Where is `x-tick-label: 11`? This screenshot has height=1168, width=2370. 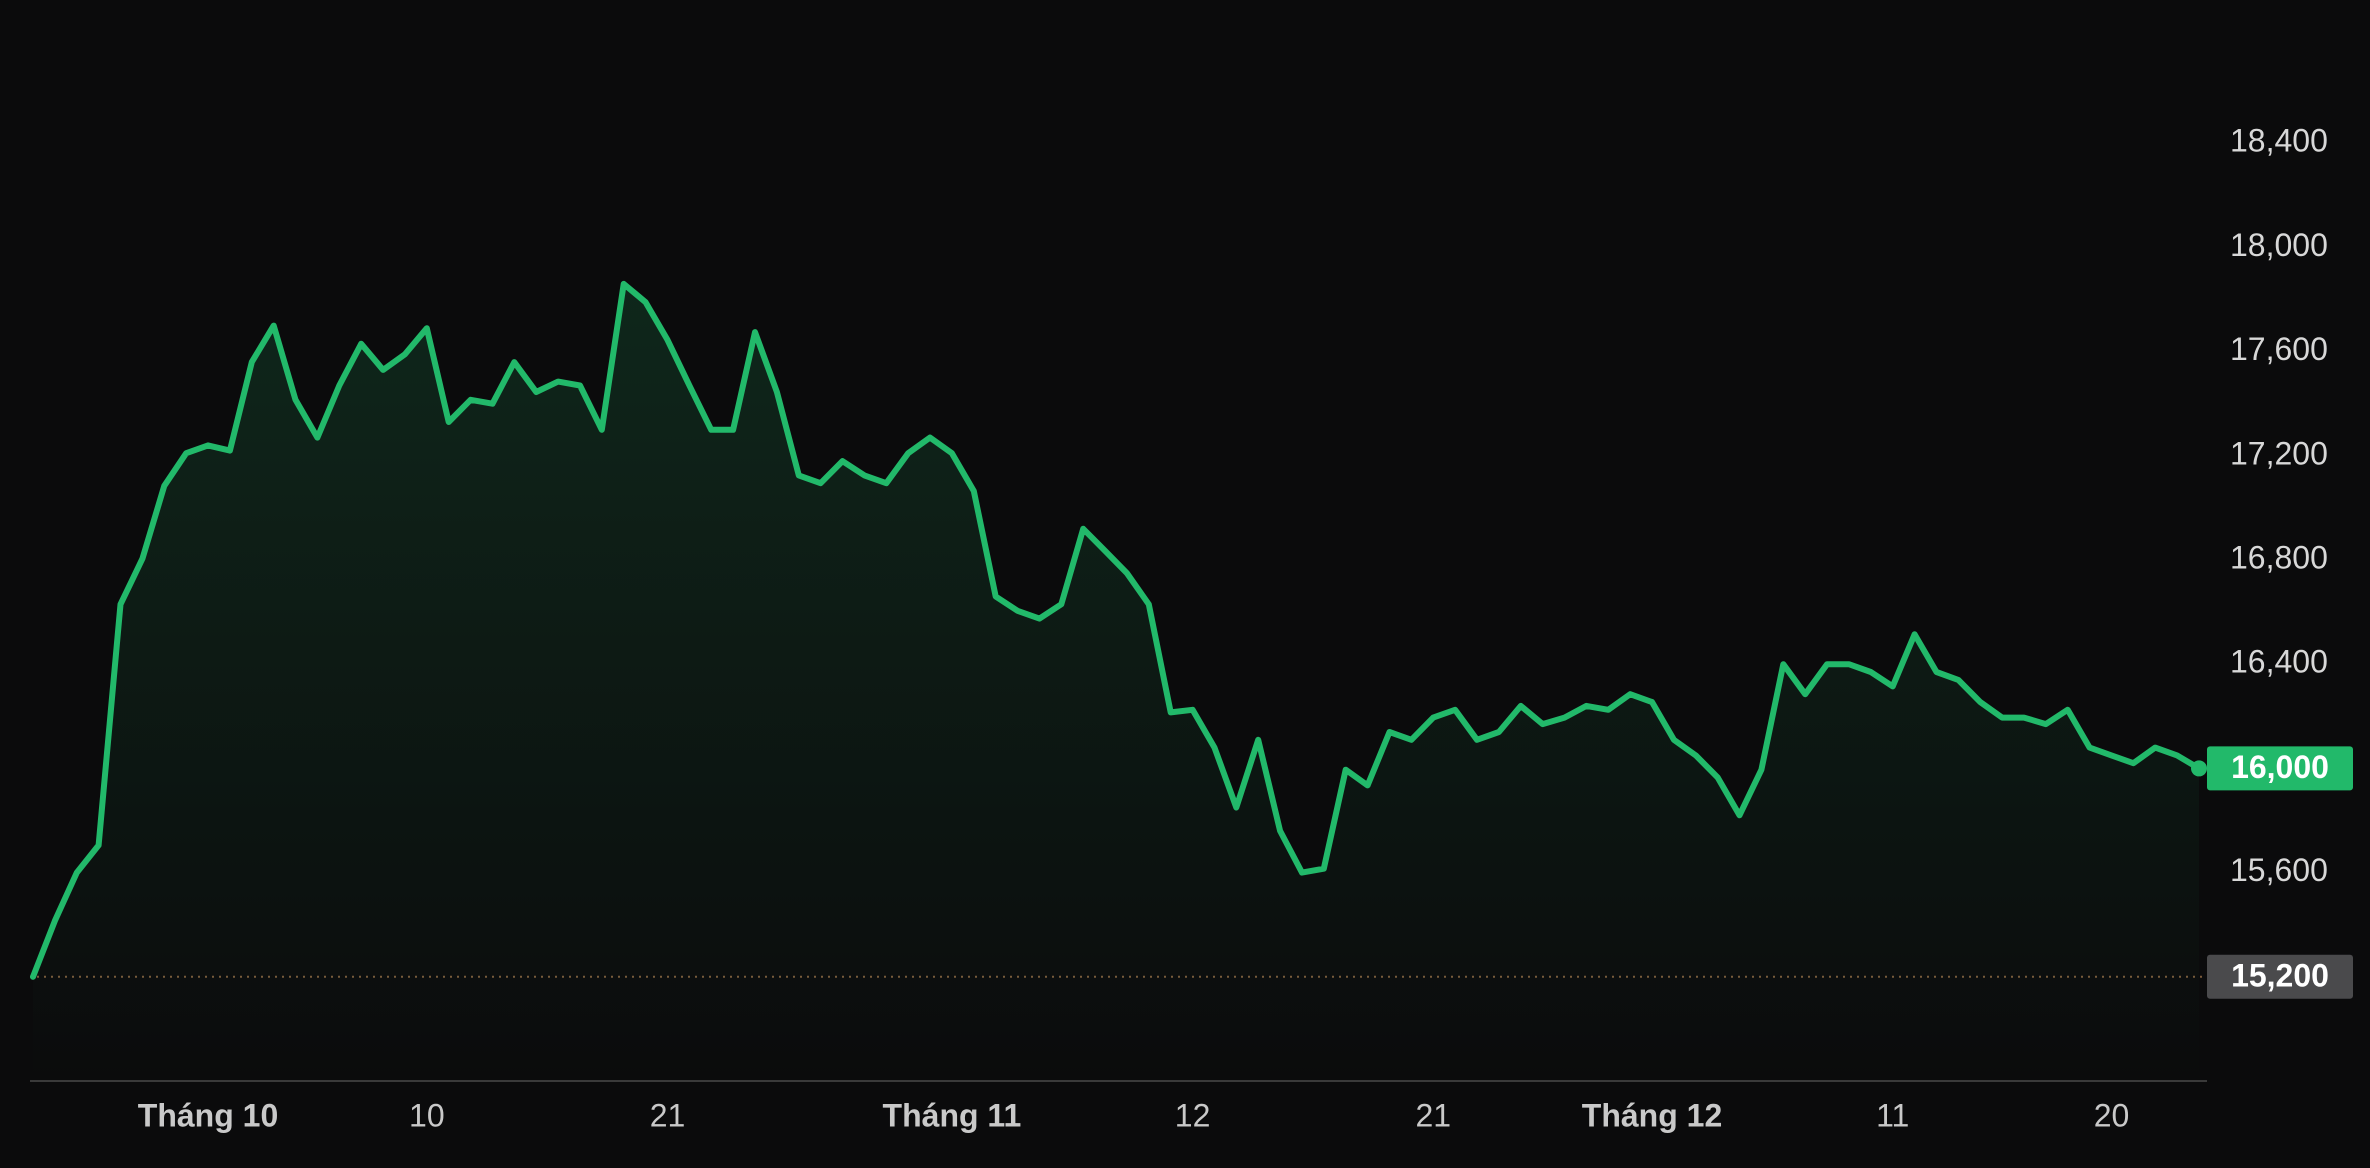 x-tick-label: 11 is located at coordinates (1892, 1115).